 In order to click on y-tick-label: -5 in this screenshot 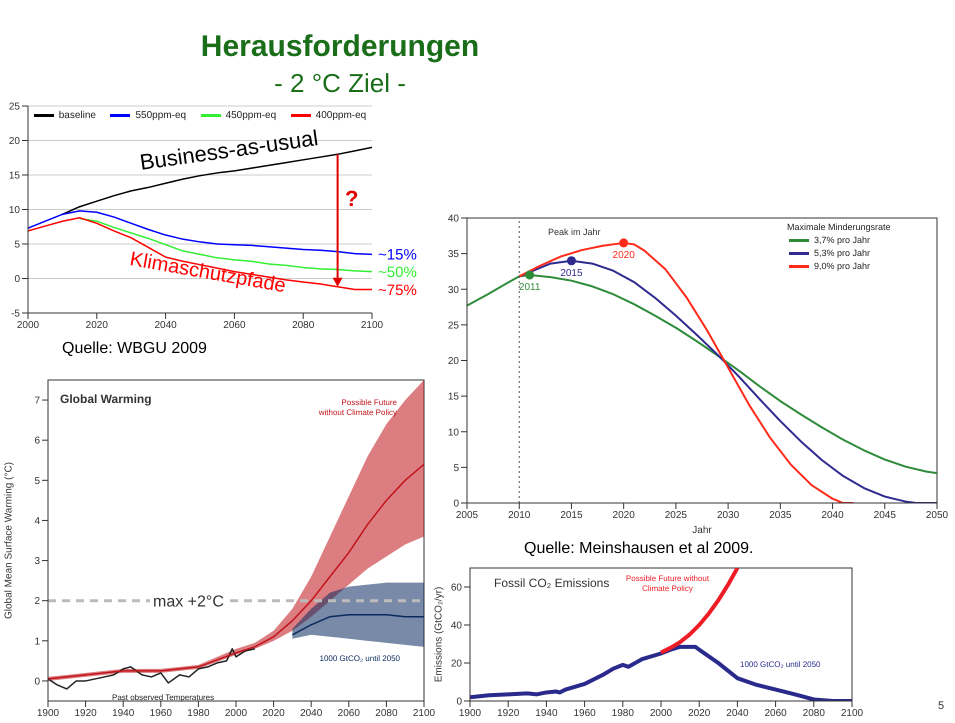, I will do `click(15, 314)`.